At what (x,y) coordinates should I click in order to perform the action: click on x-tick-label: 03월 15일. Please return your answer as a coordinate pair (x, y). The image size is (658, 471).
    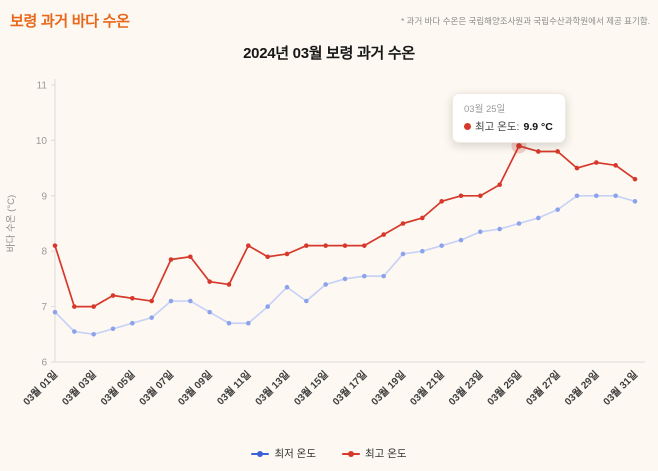
    Looking at the image, I should click on (311, 388).